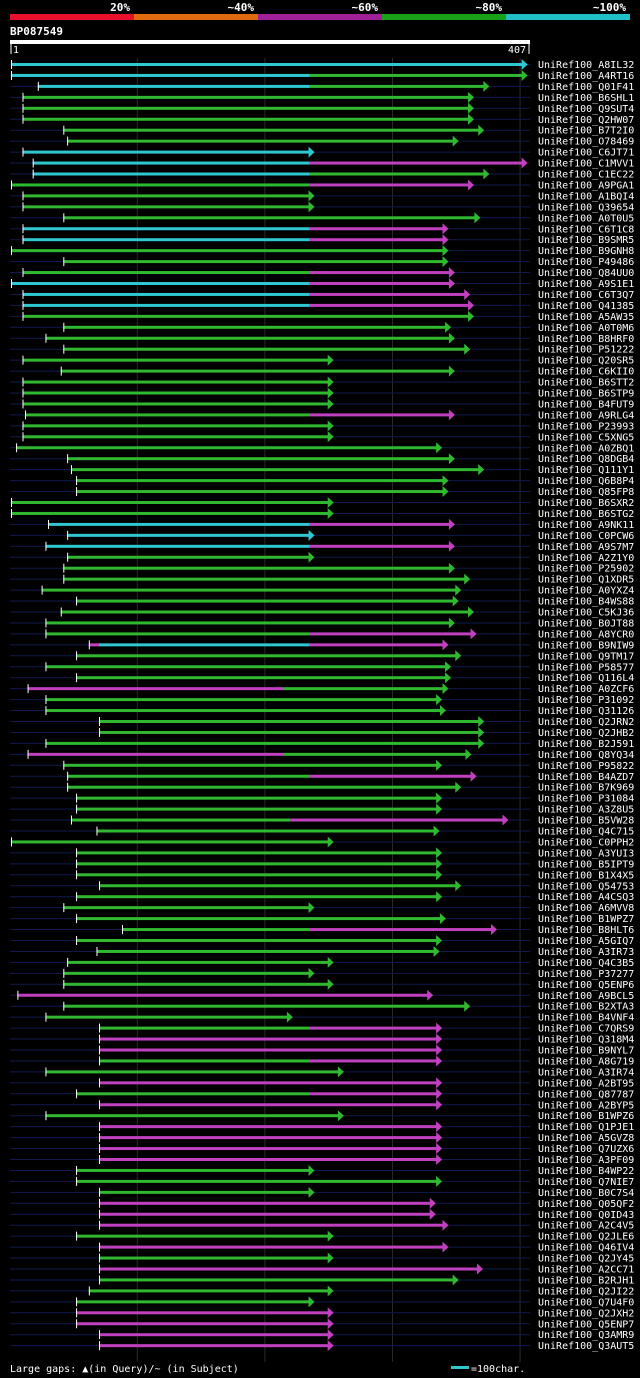 This screenshot has height=1378, width=640. Describe the element at coordinates (586, 284) in the screenshot. I see `hit-label: UniRef100_A9S1E1` at that location.